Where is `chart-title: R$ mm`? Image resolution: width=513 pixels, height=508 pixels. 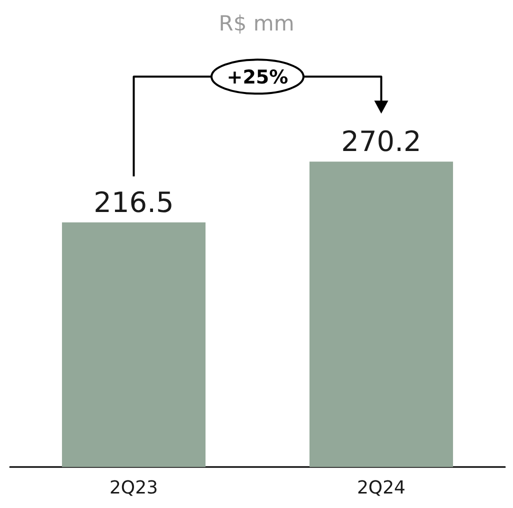
chart-title: R$ mm is located at coordinates (256, 24).